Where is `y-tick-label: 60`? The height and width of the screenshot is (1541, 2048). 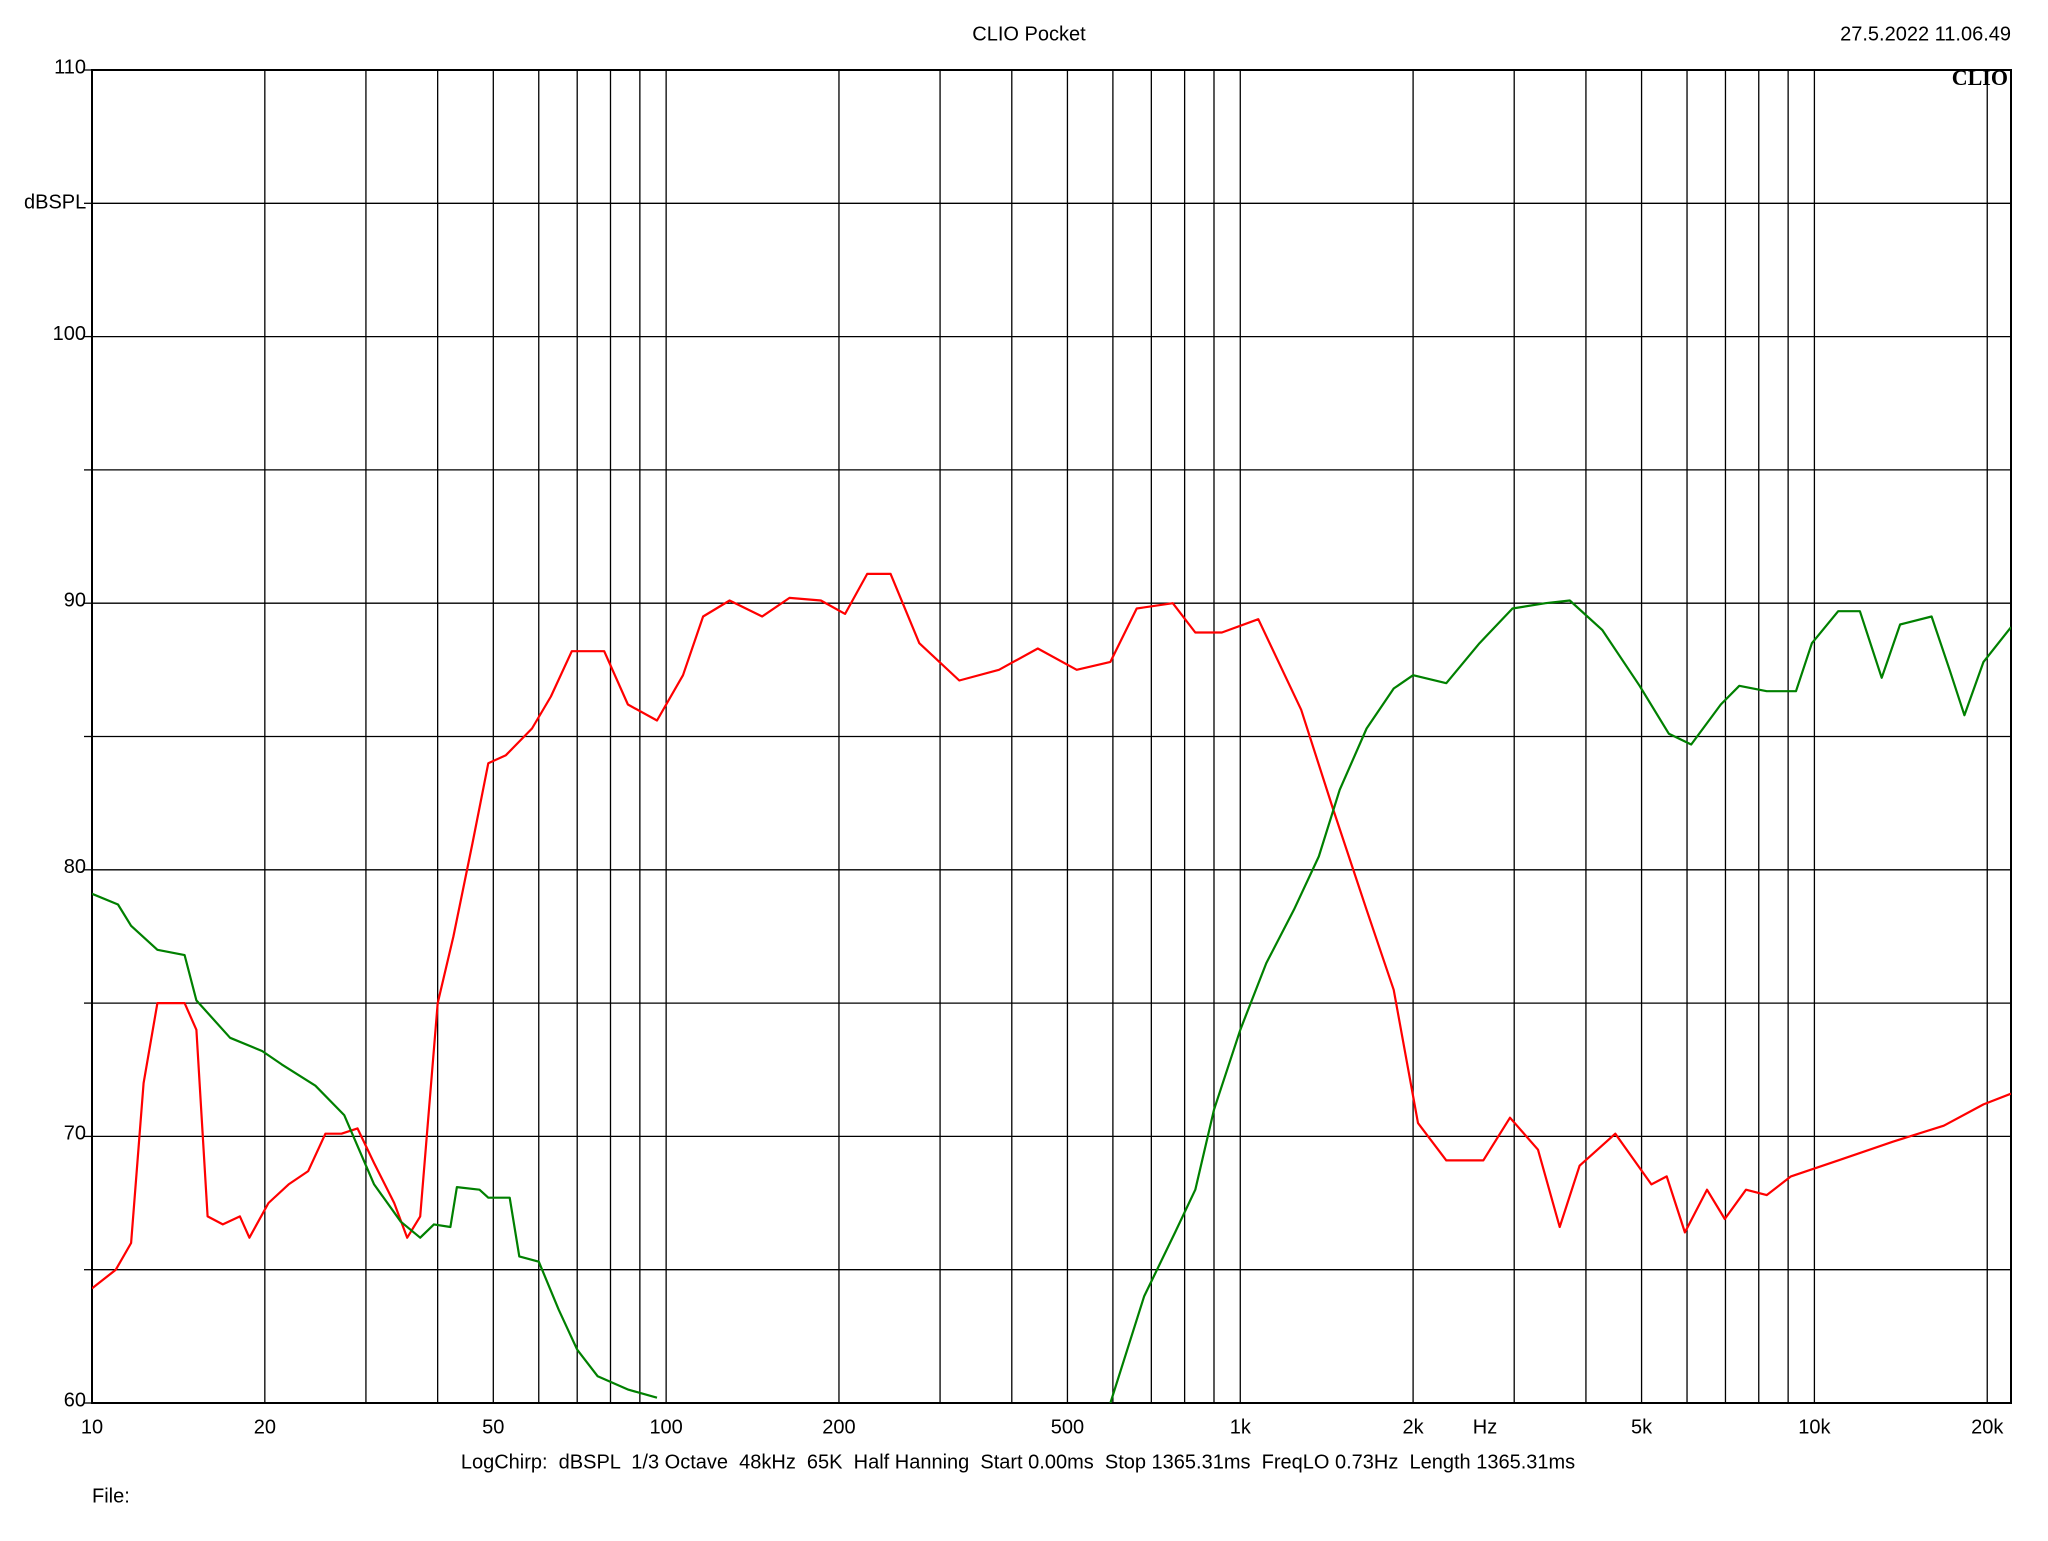
y-tick-label: 60 is located at coordinates (75, 1400).